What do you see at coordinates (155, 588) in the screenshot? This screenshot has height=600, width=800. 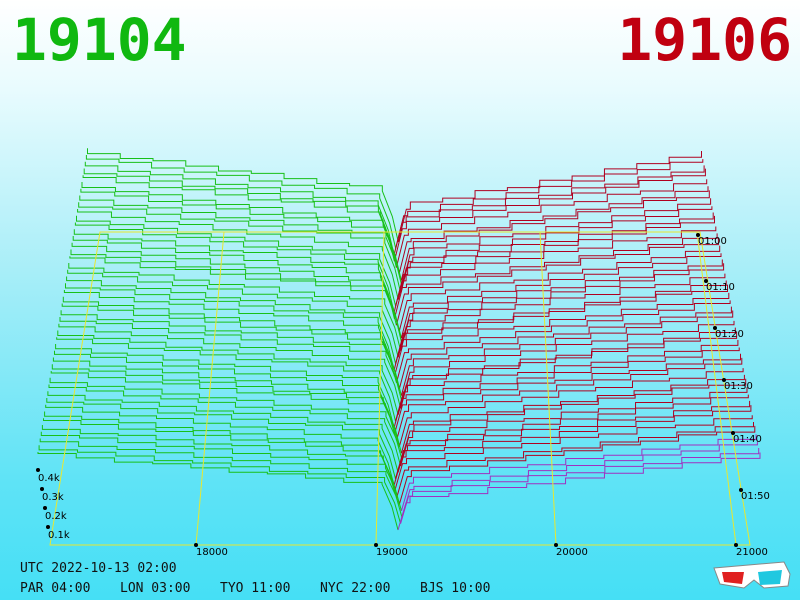 I see `zone-time: LON 03:00` at bounding box center [155, 588].